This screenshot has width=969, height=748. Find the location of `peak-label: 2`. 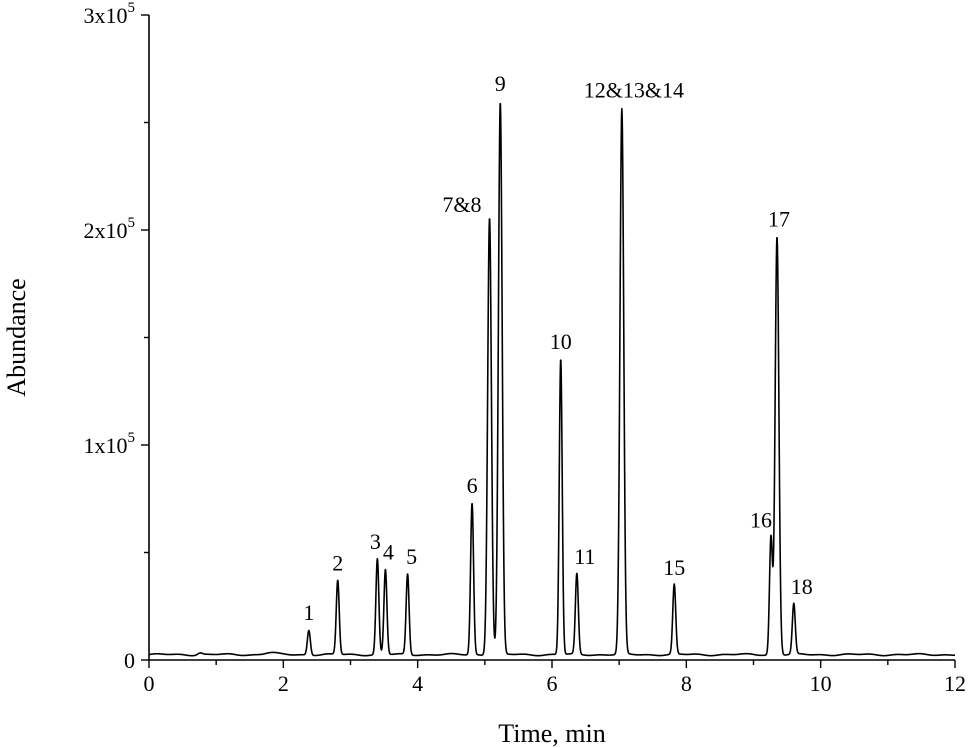

peak-label: 2 is located at coordinates (337, 562).